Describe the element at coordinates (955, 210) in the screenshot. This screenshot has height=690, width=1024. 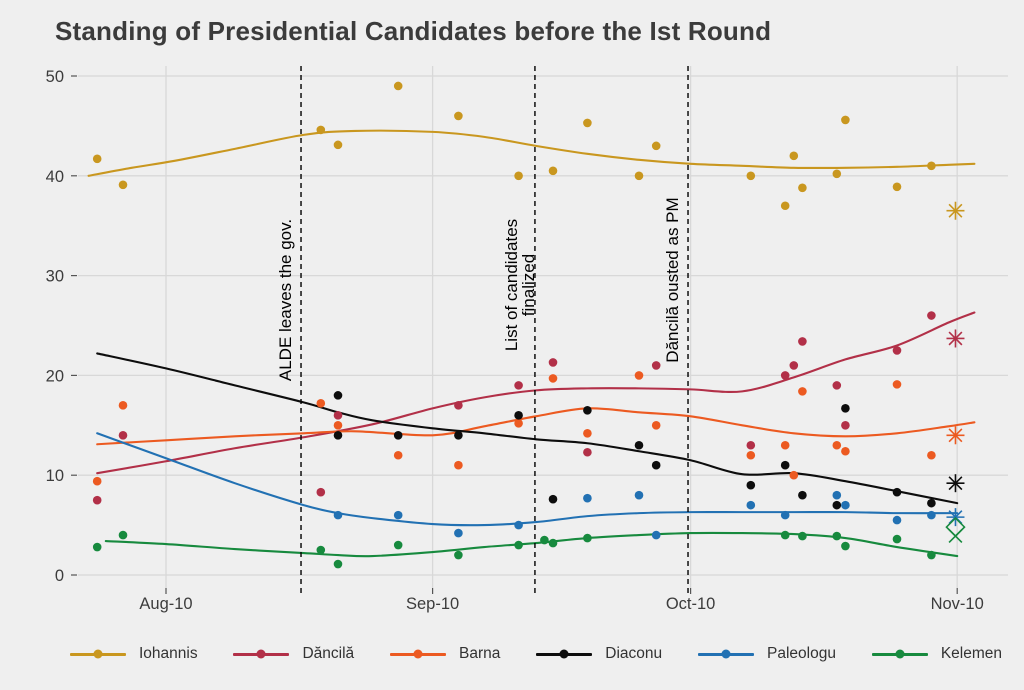
I see `final-marker-iohannis` at that location.